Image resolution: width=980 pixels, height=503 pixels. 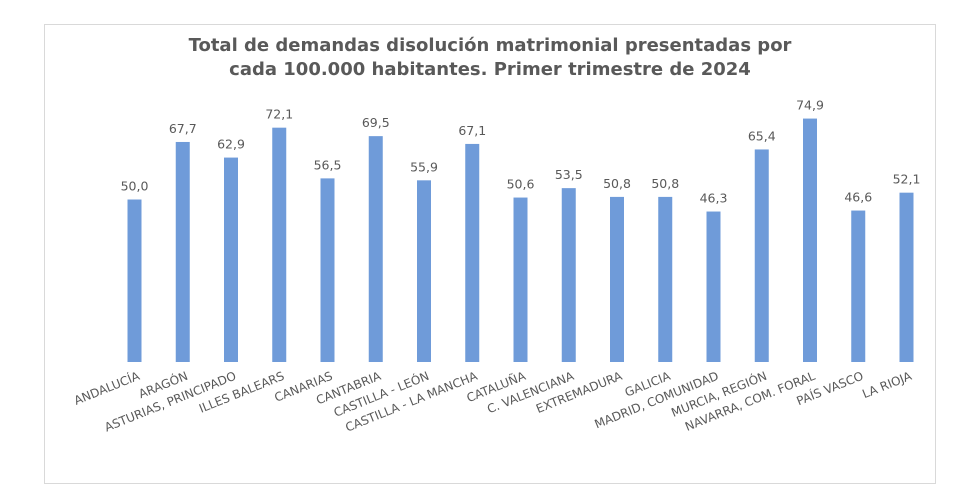 What do you see at coordinates (569, 174) in the screenshot?
I see `data-label-10: 53,5` at bounding box center [569, 174].